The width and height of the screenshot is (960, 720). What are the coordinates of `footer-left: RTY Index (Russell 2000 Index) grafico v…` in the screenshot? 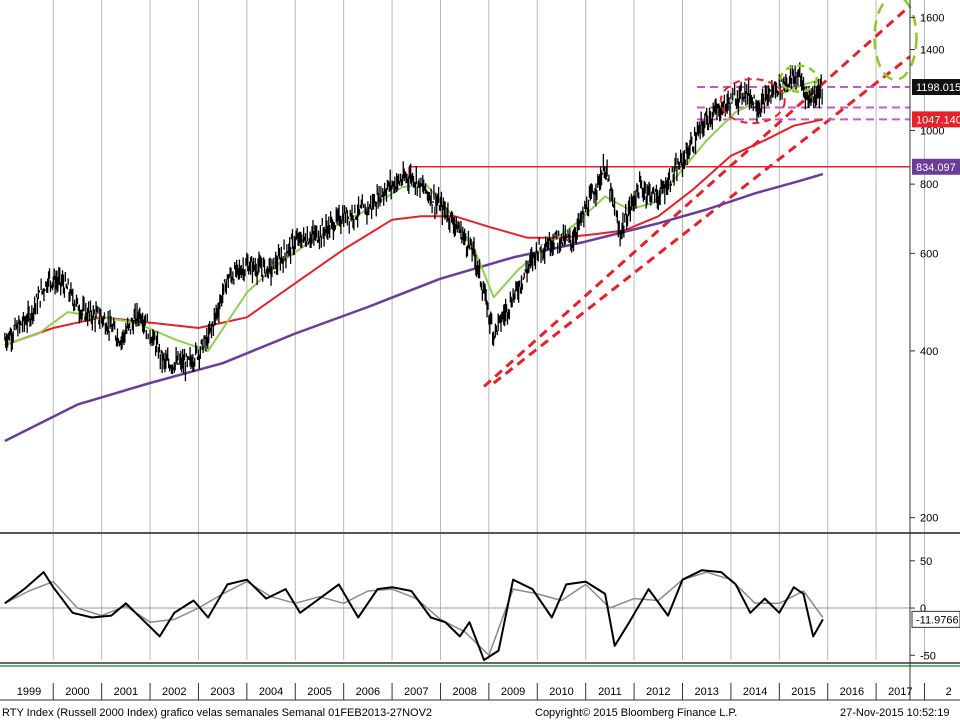 It's located at (217, 713).